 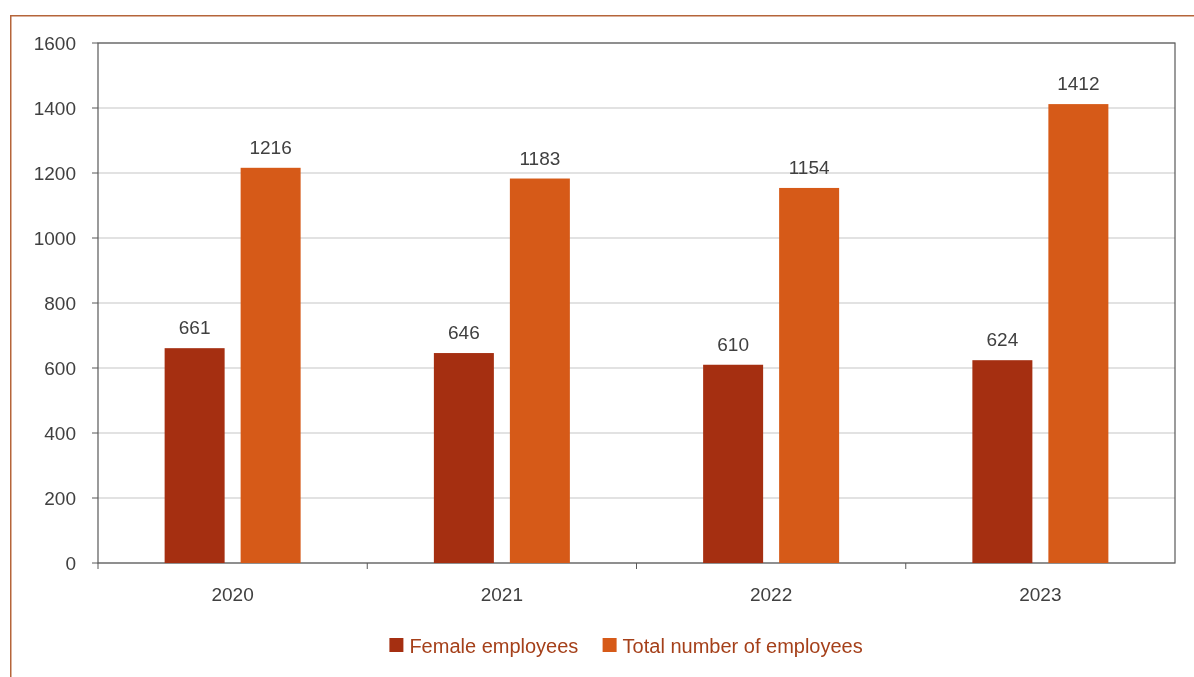 What do you see at coordinates (742, 646) in the screenshot?
I see `legend-label: Total number of employees` at bounding box center [742, 646].